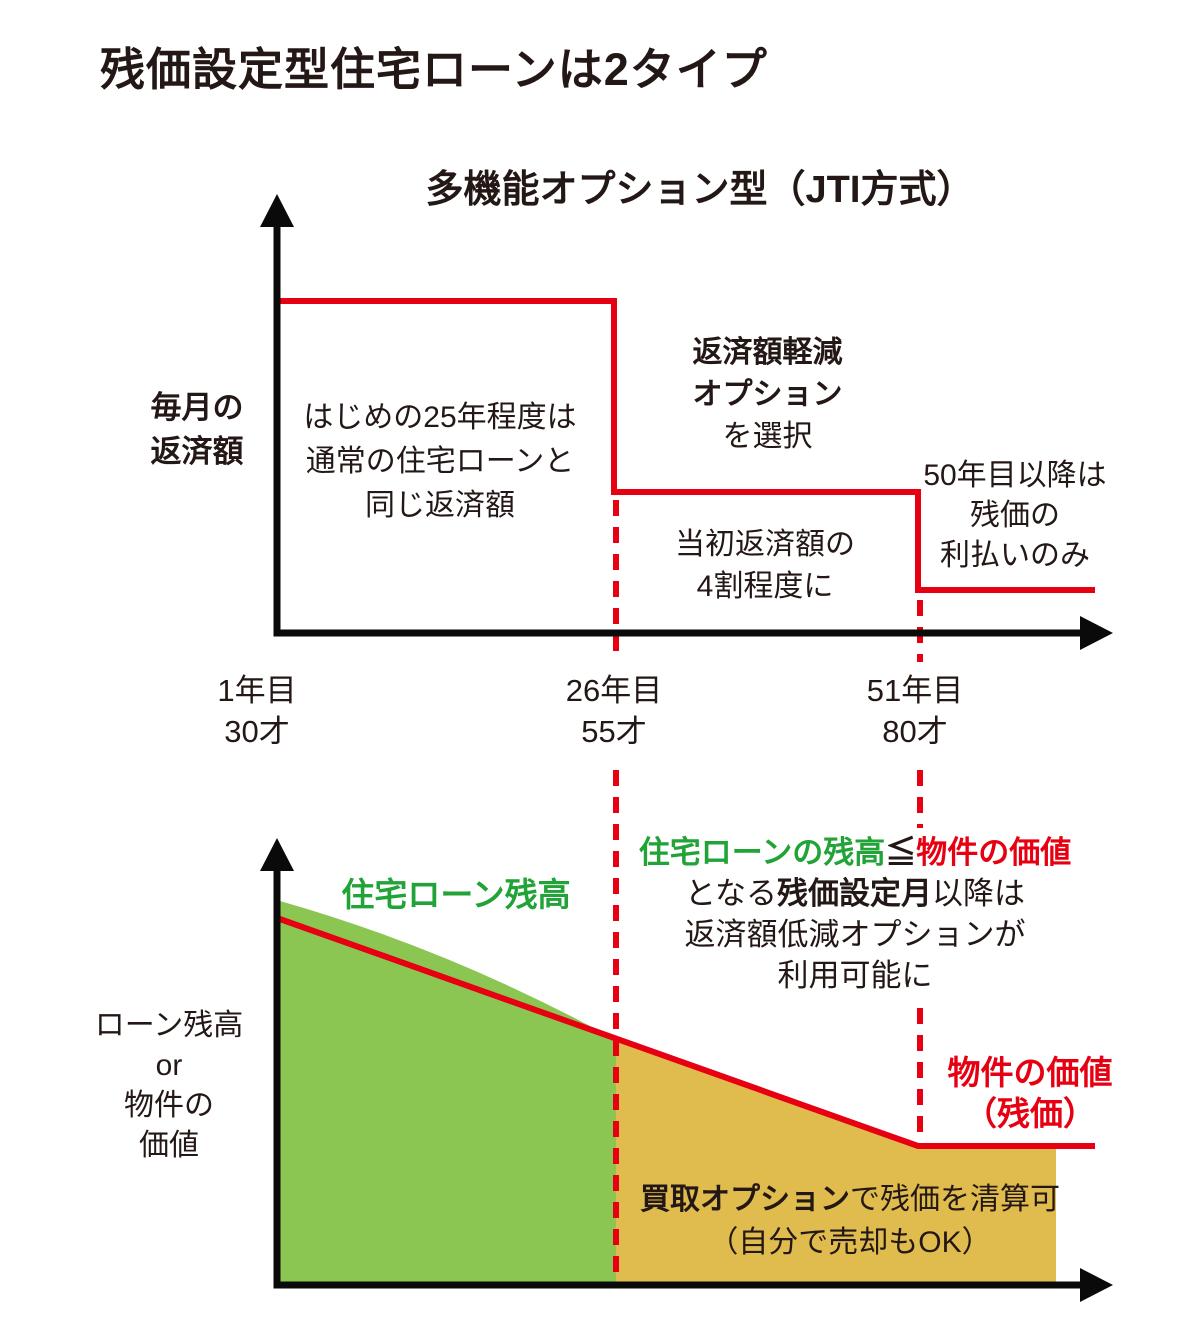 The image size is (1200, 1334). I want to click on condition-operator: ≦, so click(901, 852).